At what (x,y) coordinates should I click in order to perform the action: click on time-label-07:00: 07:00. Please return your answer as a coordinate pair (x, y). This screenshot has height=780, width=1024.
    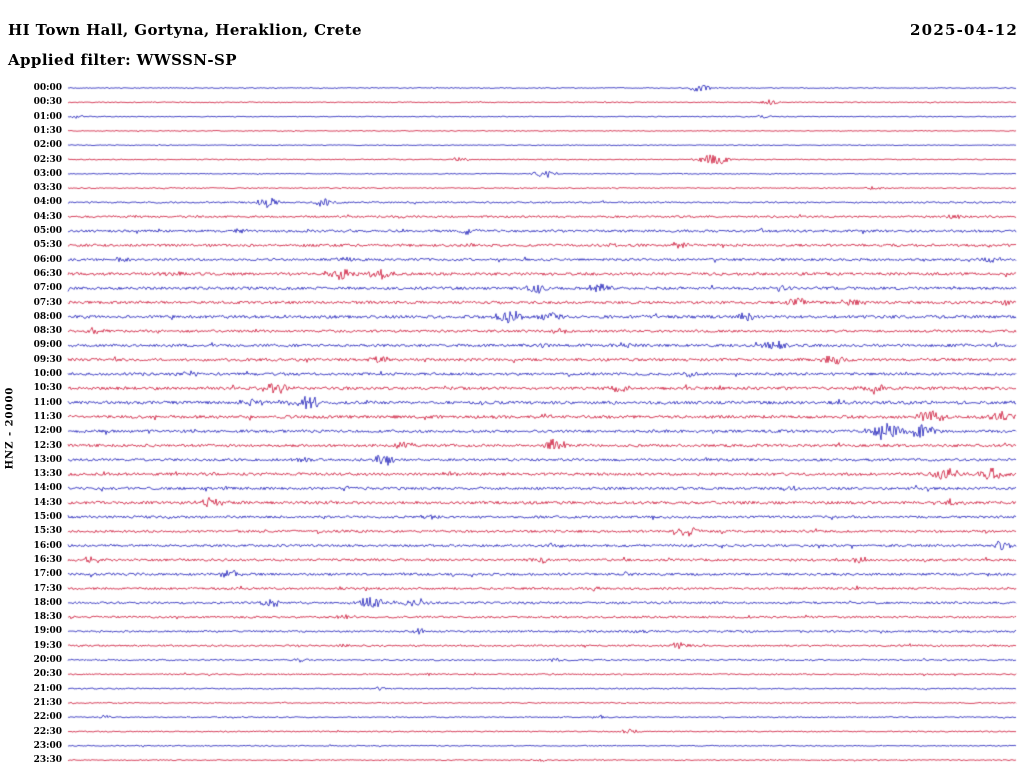
    Looking at the image, I should click on (47, 288).